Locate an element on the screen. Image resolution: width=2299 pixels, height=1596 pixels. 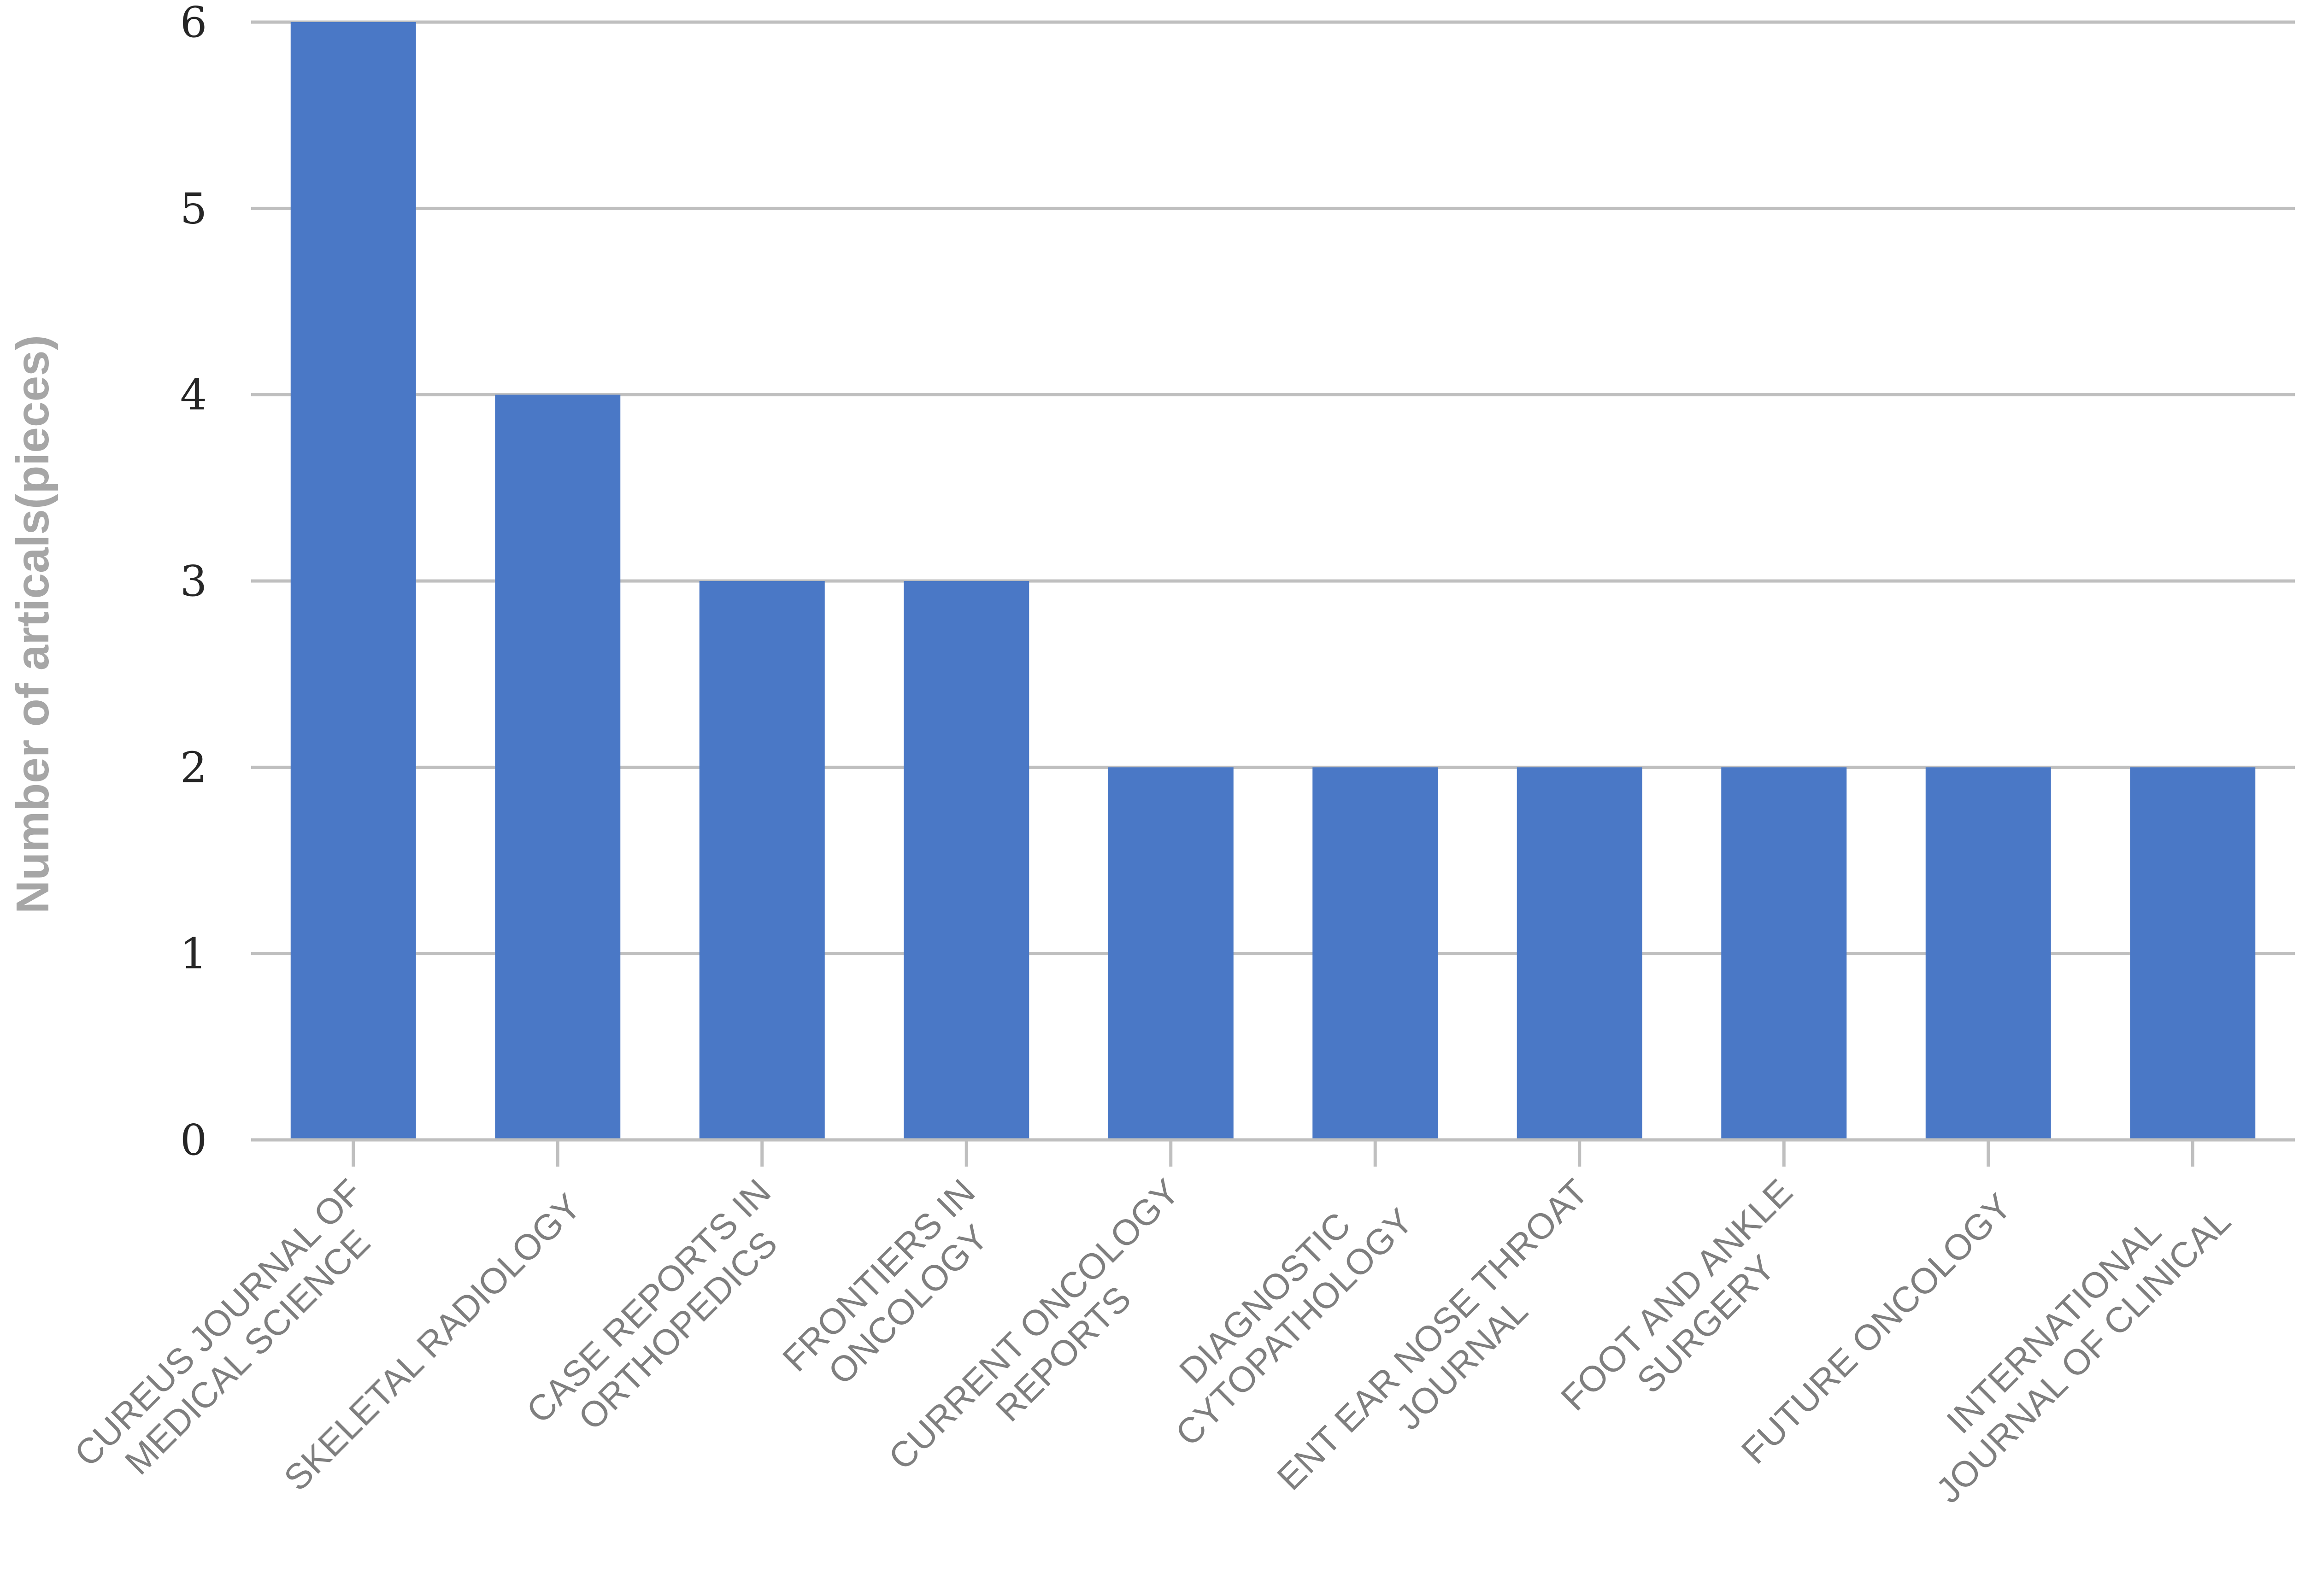
y-tick-label-0: 0 is located at coordinates (193, 1140).